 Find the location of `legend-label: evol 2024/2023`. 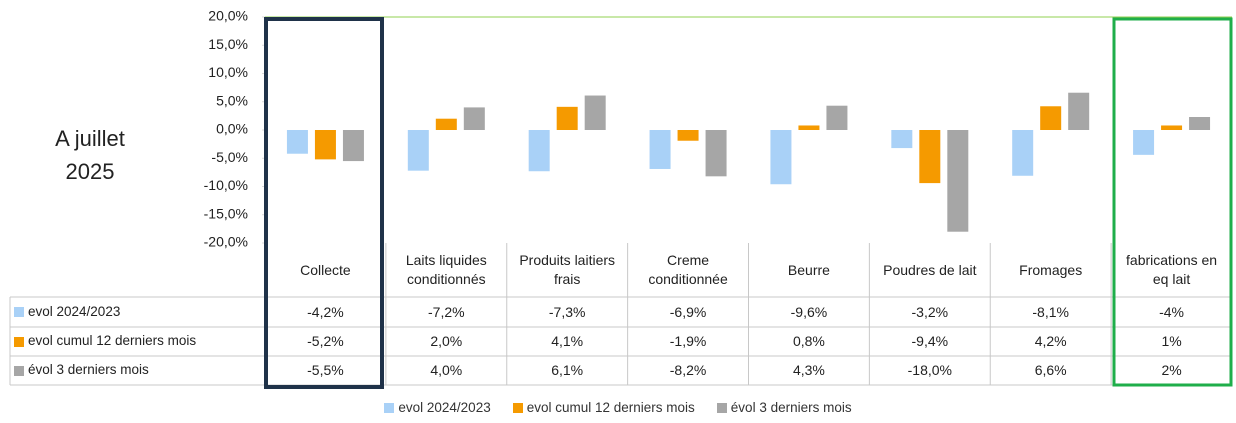

legend-label: evol 2024/2023 is located at coordinates (444, 407).